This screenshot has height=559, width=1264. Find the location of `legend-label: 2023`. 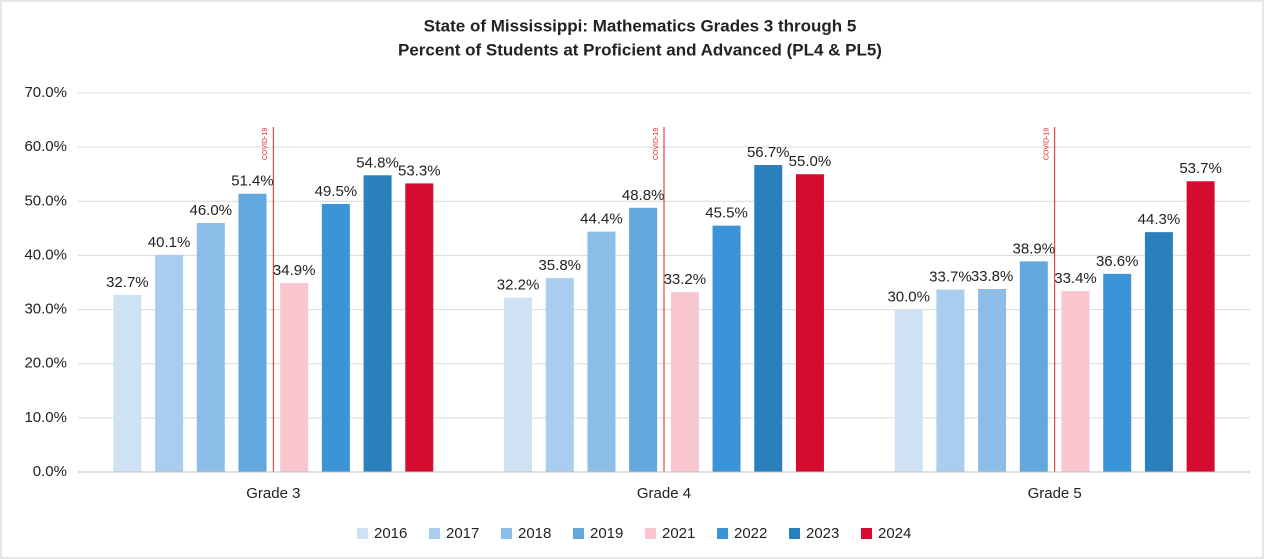

legend-label: 2023 is located at coordinates (822, 533).